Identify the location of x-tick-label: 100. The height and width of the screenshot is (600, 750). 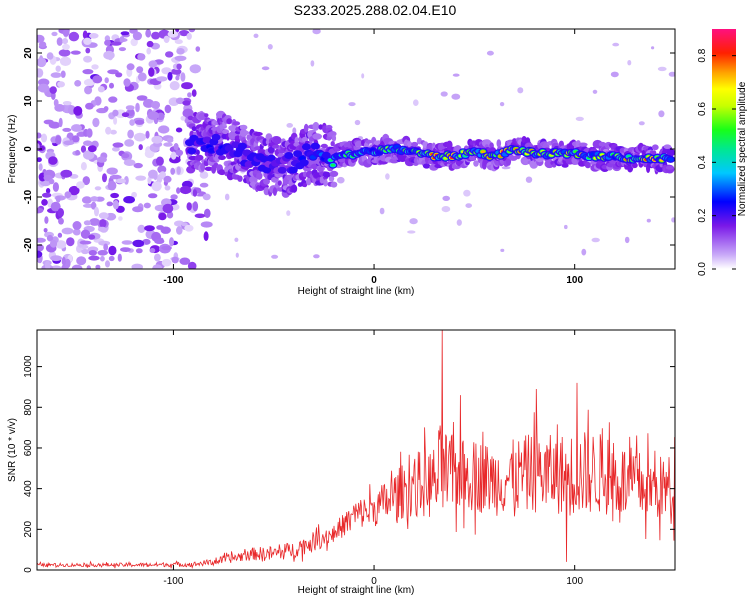
(574, 581).